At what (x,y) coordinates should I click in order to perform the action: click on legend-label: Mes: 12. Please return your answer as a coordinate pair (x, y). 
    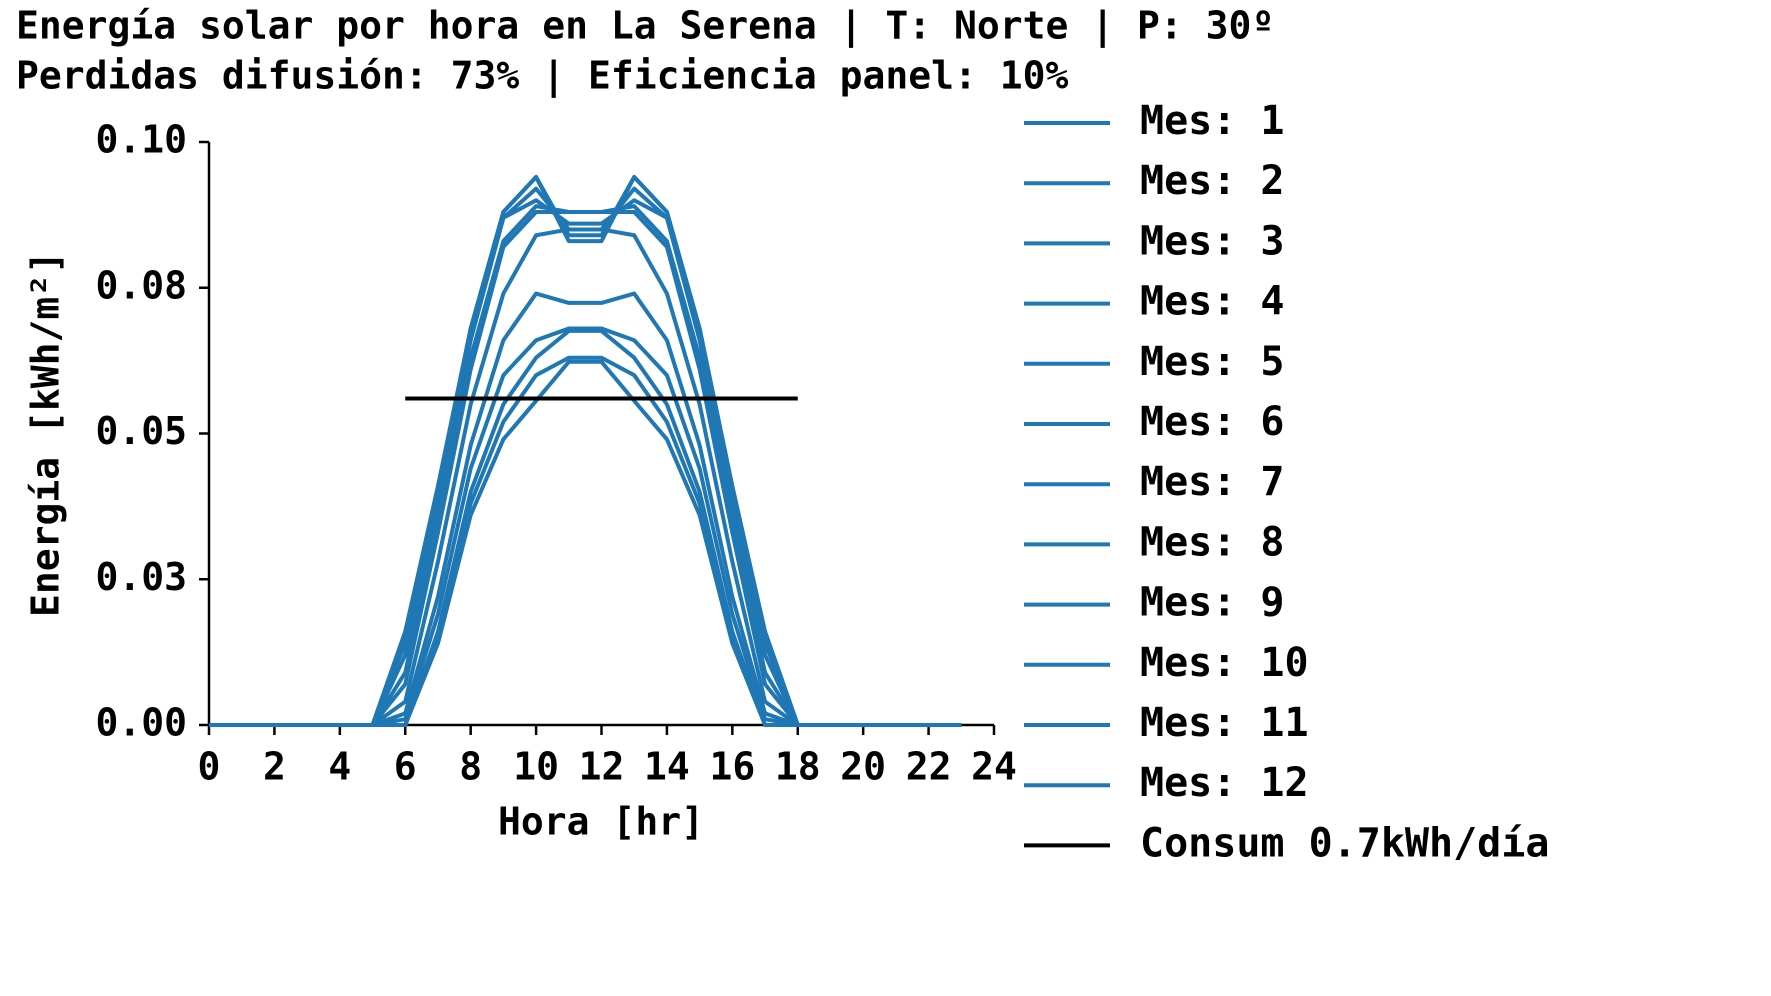
    Looking at the image, I should click on (1224, 783).